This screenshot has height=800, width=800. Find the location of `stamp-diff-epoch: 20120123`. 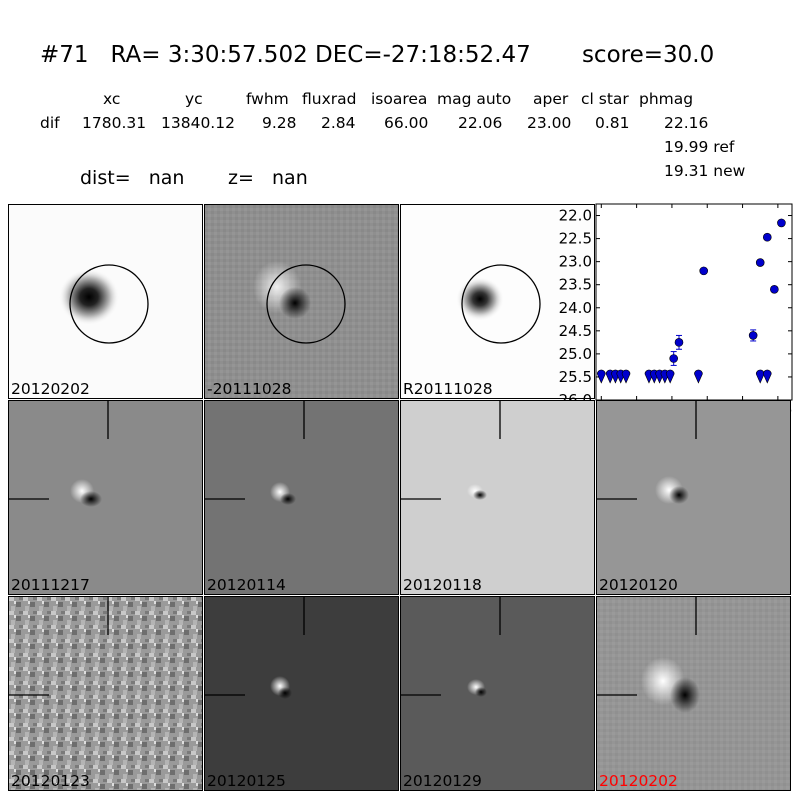

stamp-diff-epoch: 20120123 is located at coordinates (105, 693).